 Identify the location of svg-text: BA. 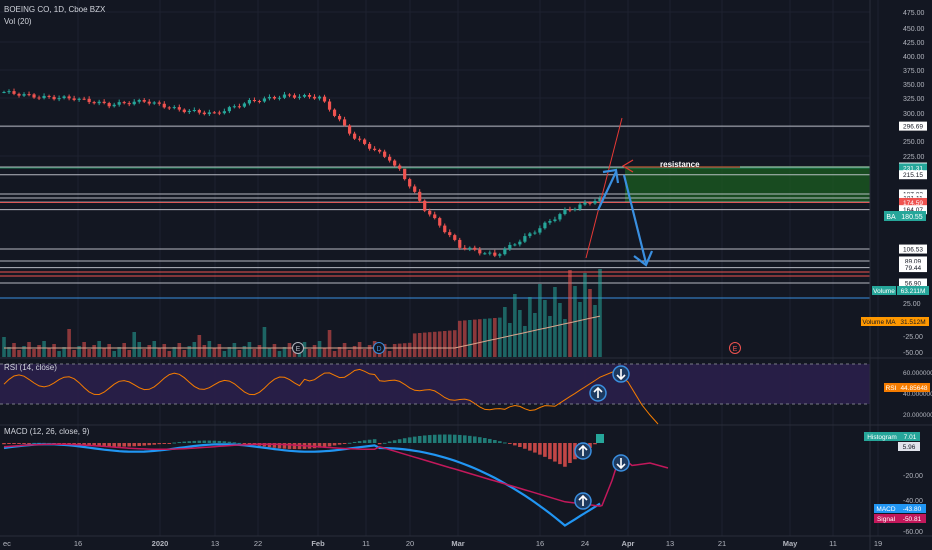
(891, 217).